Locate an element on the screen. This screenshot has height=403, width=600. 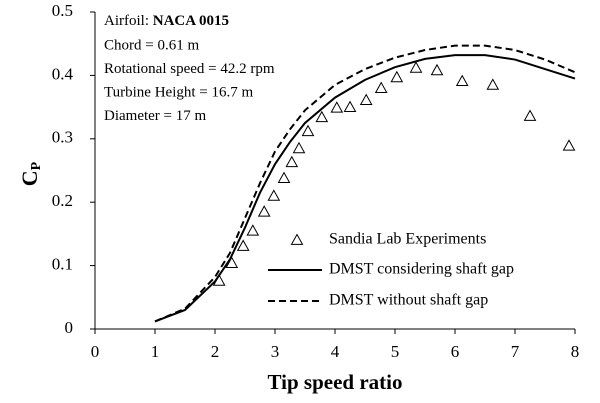
annotation-value: NACA 0015 is located at coordinates (191, 21).